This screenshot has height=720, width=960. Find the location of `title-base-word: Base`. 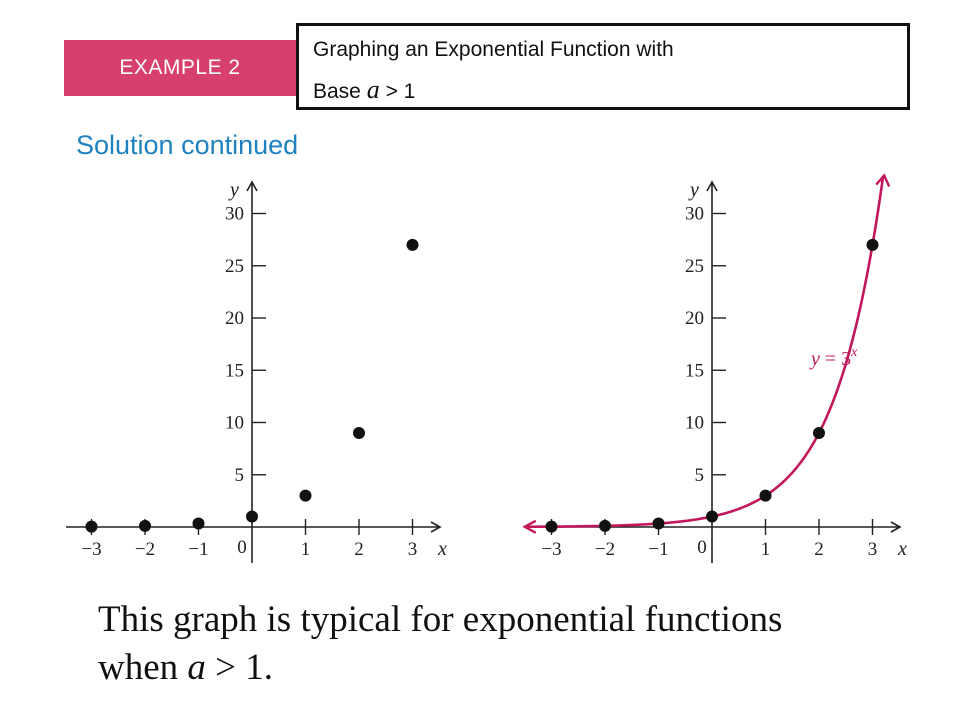

title-base-word: Base is located at coordinates (337, 91).